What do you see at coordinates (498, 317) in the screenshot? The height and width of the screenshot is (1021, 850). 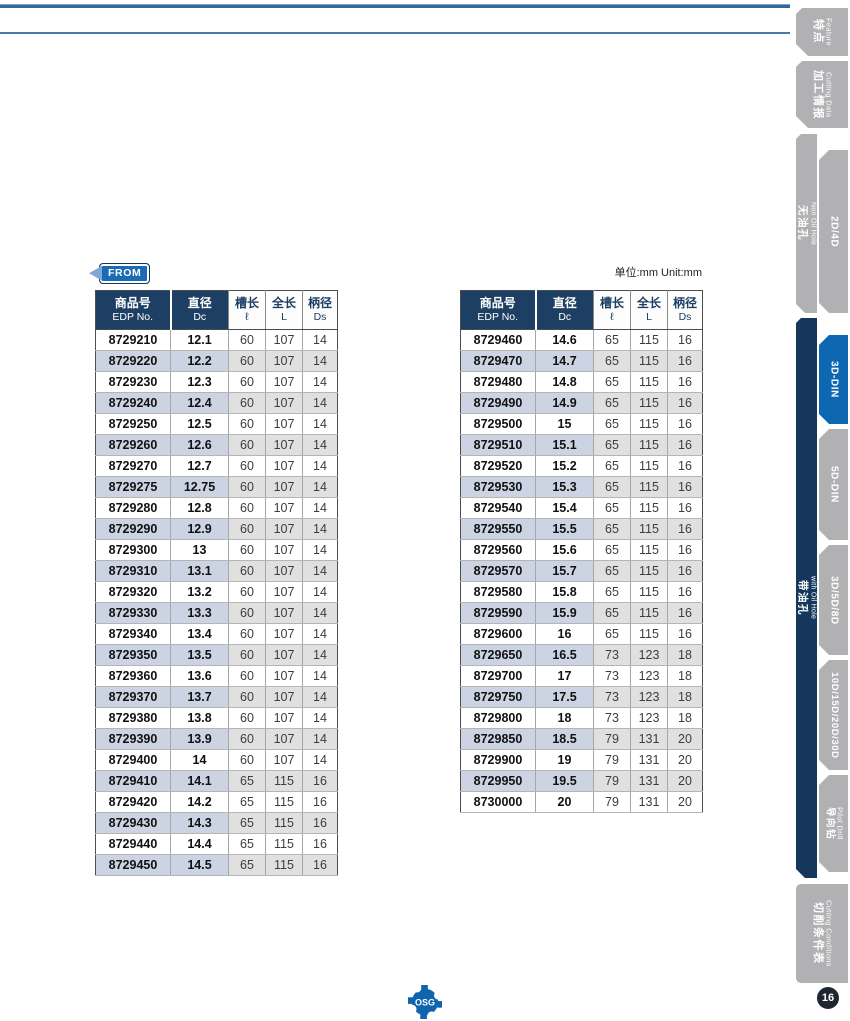 I see `col-header-en: EDP No.` at bounding box center [498, 317].